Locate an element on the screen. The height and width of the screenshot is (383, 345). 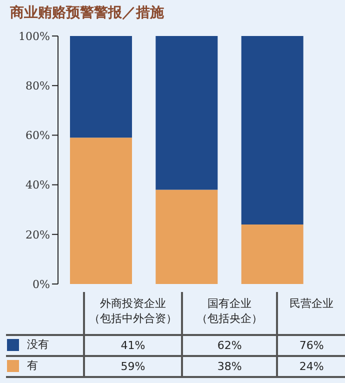
y-tick-label: 80% is located at coordinates (38, 86).